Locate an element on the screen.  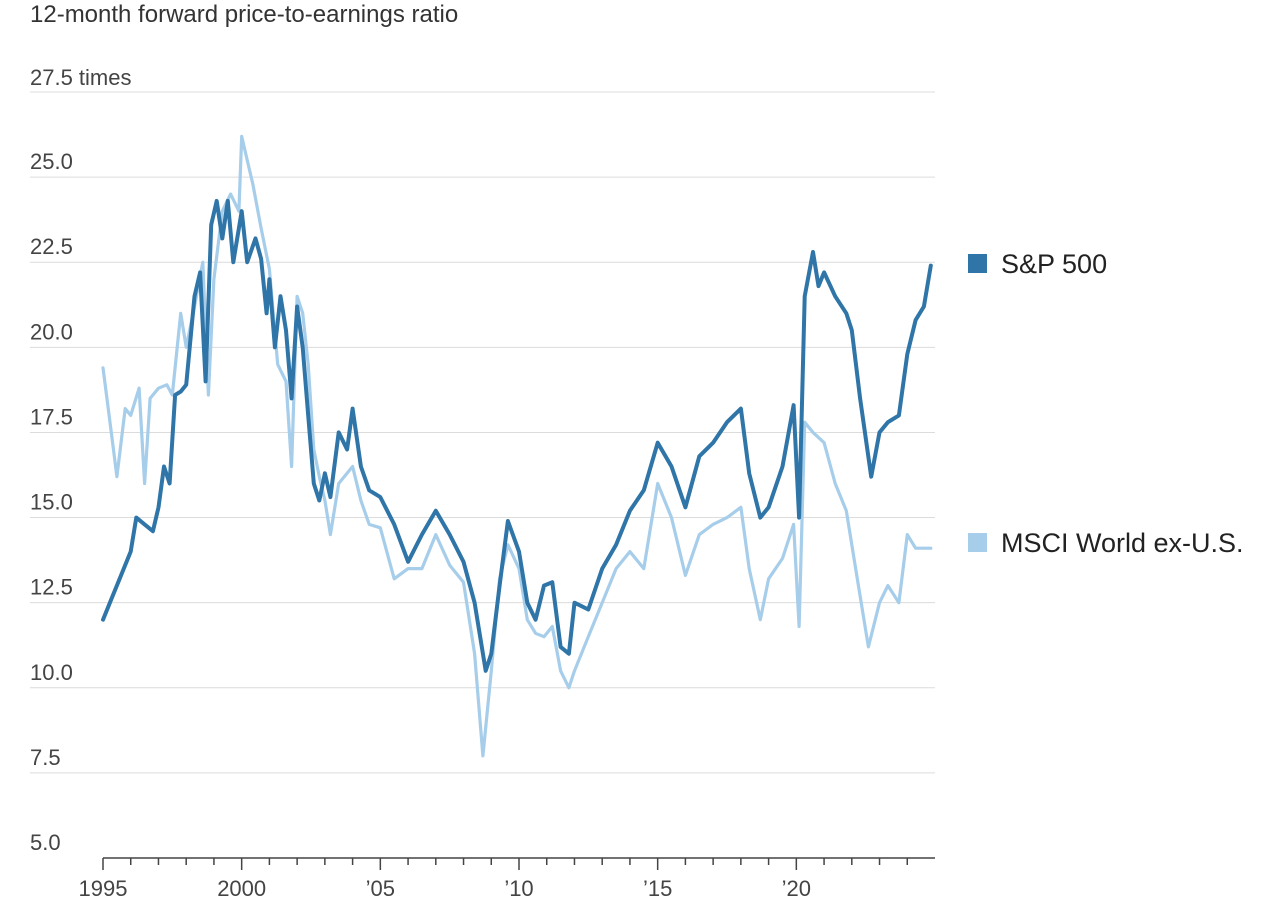
y-tick-label: 5.0 is located at coordinates (45, 842).